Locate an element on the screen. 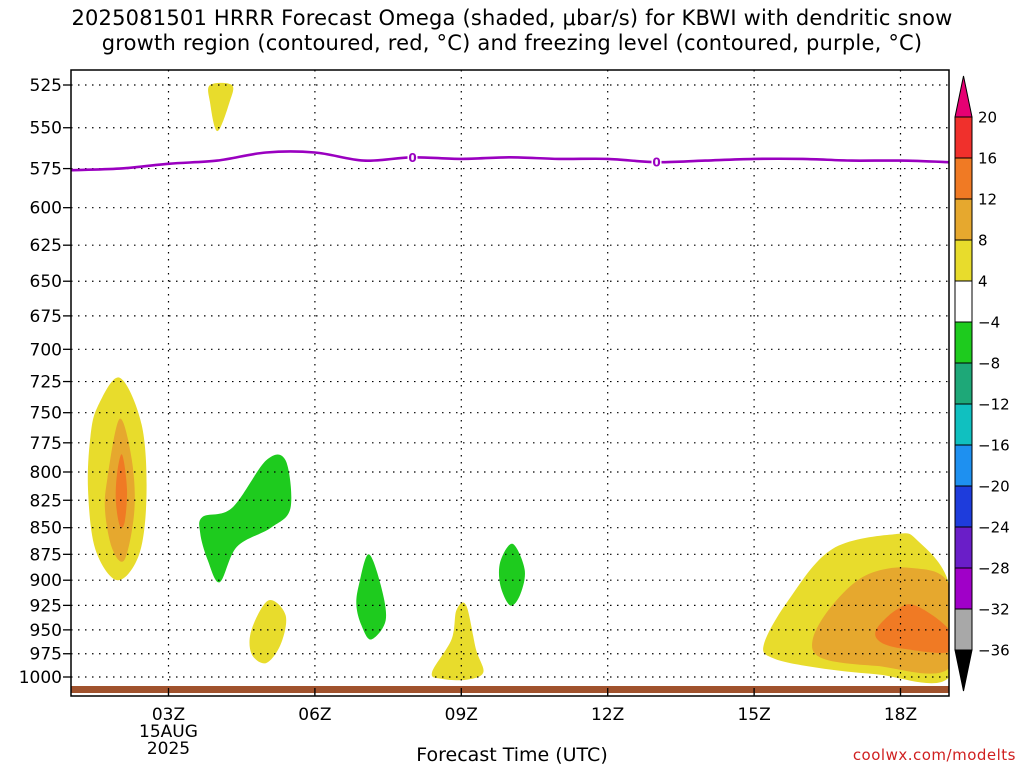 Image resolution: width=1024 pixels, height=768 pixels. freezing-level-line is located at coordinates (510, 161).